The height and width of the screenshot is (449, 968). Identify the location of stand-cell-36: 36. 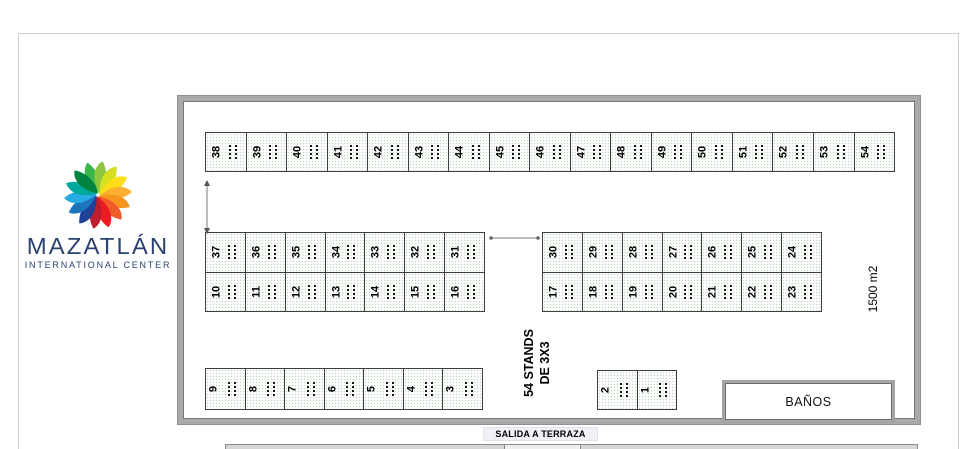
(264, 252).